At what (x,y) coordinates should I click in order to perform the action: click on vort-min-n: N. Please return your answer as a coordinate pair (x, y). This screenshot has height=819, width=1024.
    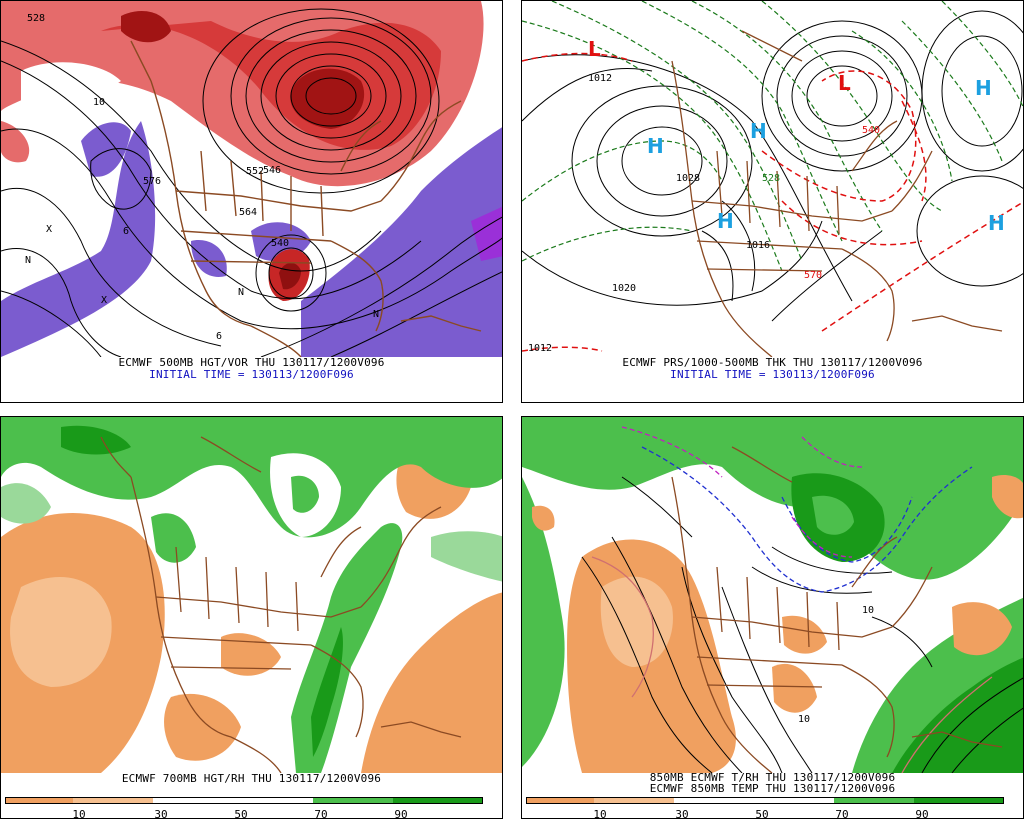
    Looking at the image, I should click on (28, 260).